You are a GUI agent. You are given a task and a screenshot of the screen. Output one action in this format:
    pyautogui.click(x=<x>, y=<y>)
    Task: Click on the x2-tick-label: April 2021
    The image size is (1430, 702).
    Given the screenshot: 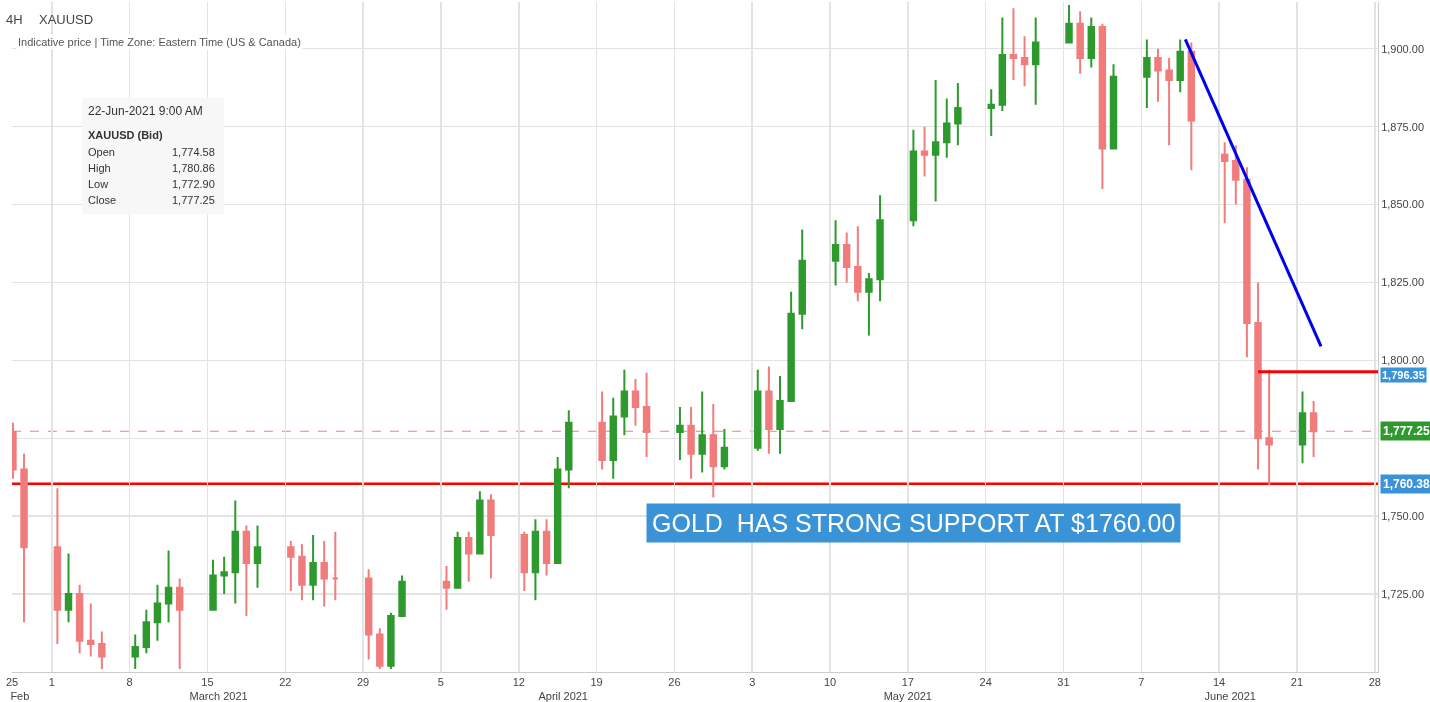 What is the action you would take?
    pyautogui.click(x=563, y=696)
    